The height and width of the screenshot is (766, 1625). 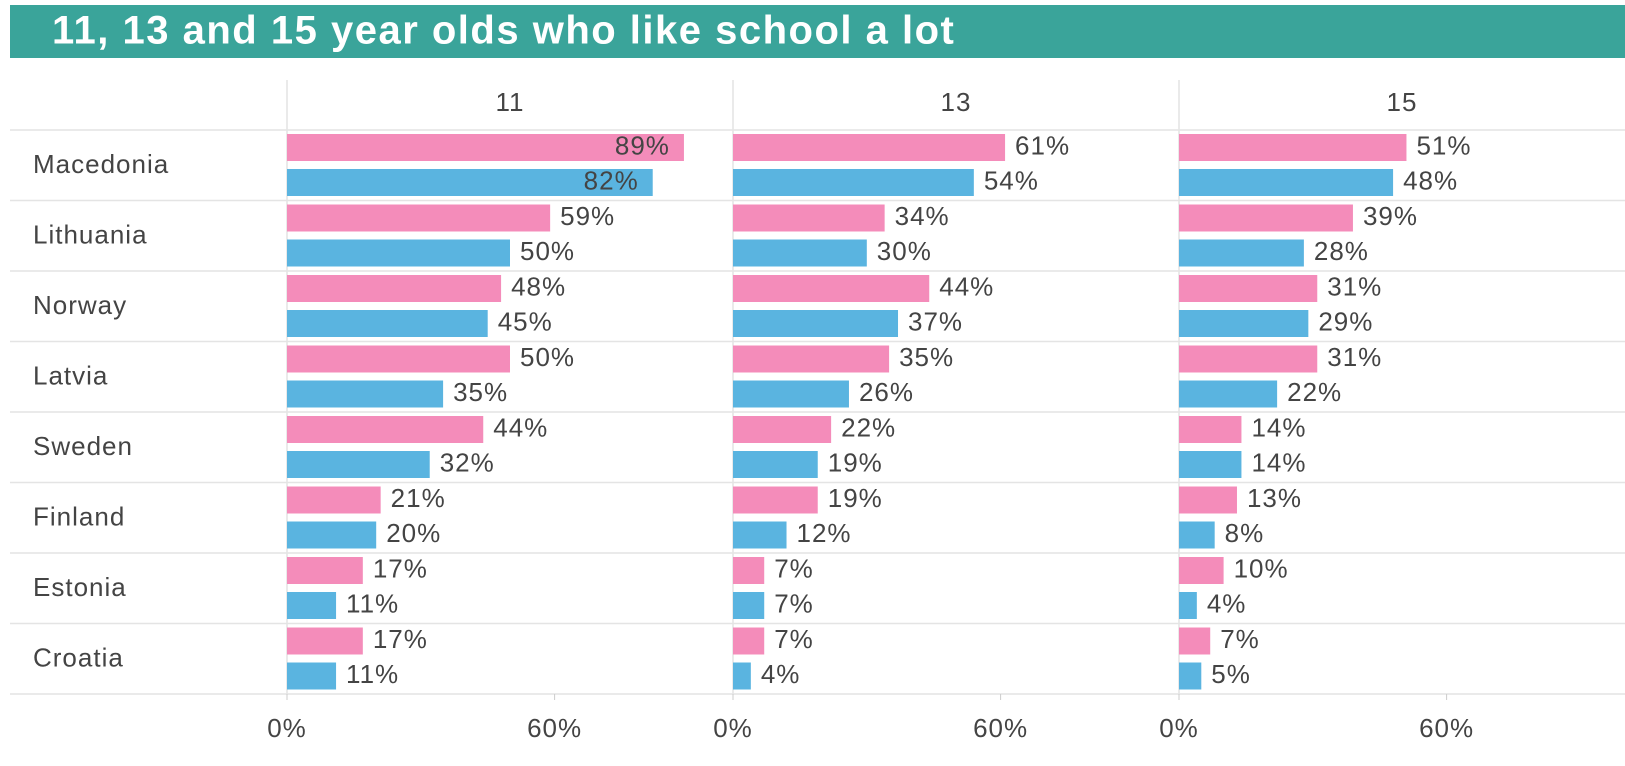 I want to click on value-label: 13%, so click(x=1274, y=498).